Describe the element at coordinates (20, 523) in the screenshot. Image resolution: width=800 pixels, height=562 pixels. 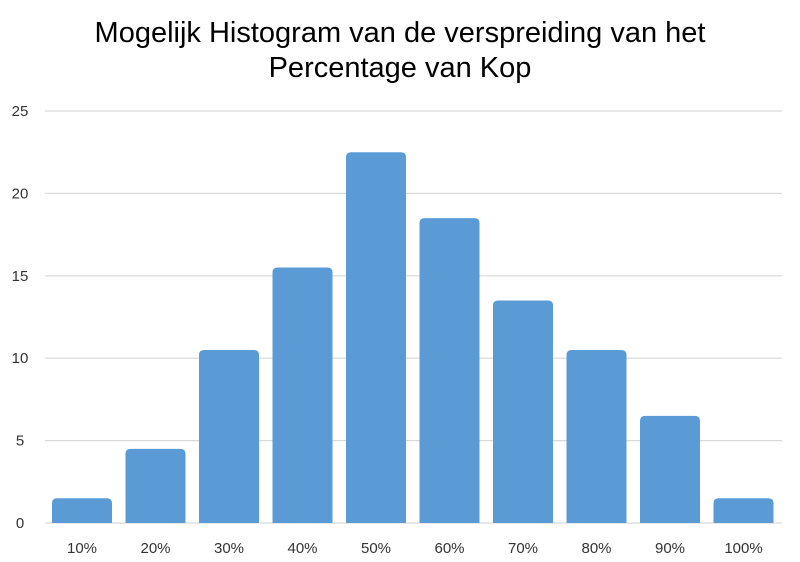
I see `y-tick-label-0: 0` at that location.